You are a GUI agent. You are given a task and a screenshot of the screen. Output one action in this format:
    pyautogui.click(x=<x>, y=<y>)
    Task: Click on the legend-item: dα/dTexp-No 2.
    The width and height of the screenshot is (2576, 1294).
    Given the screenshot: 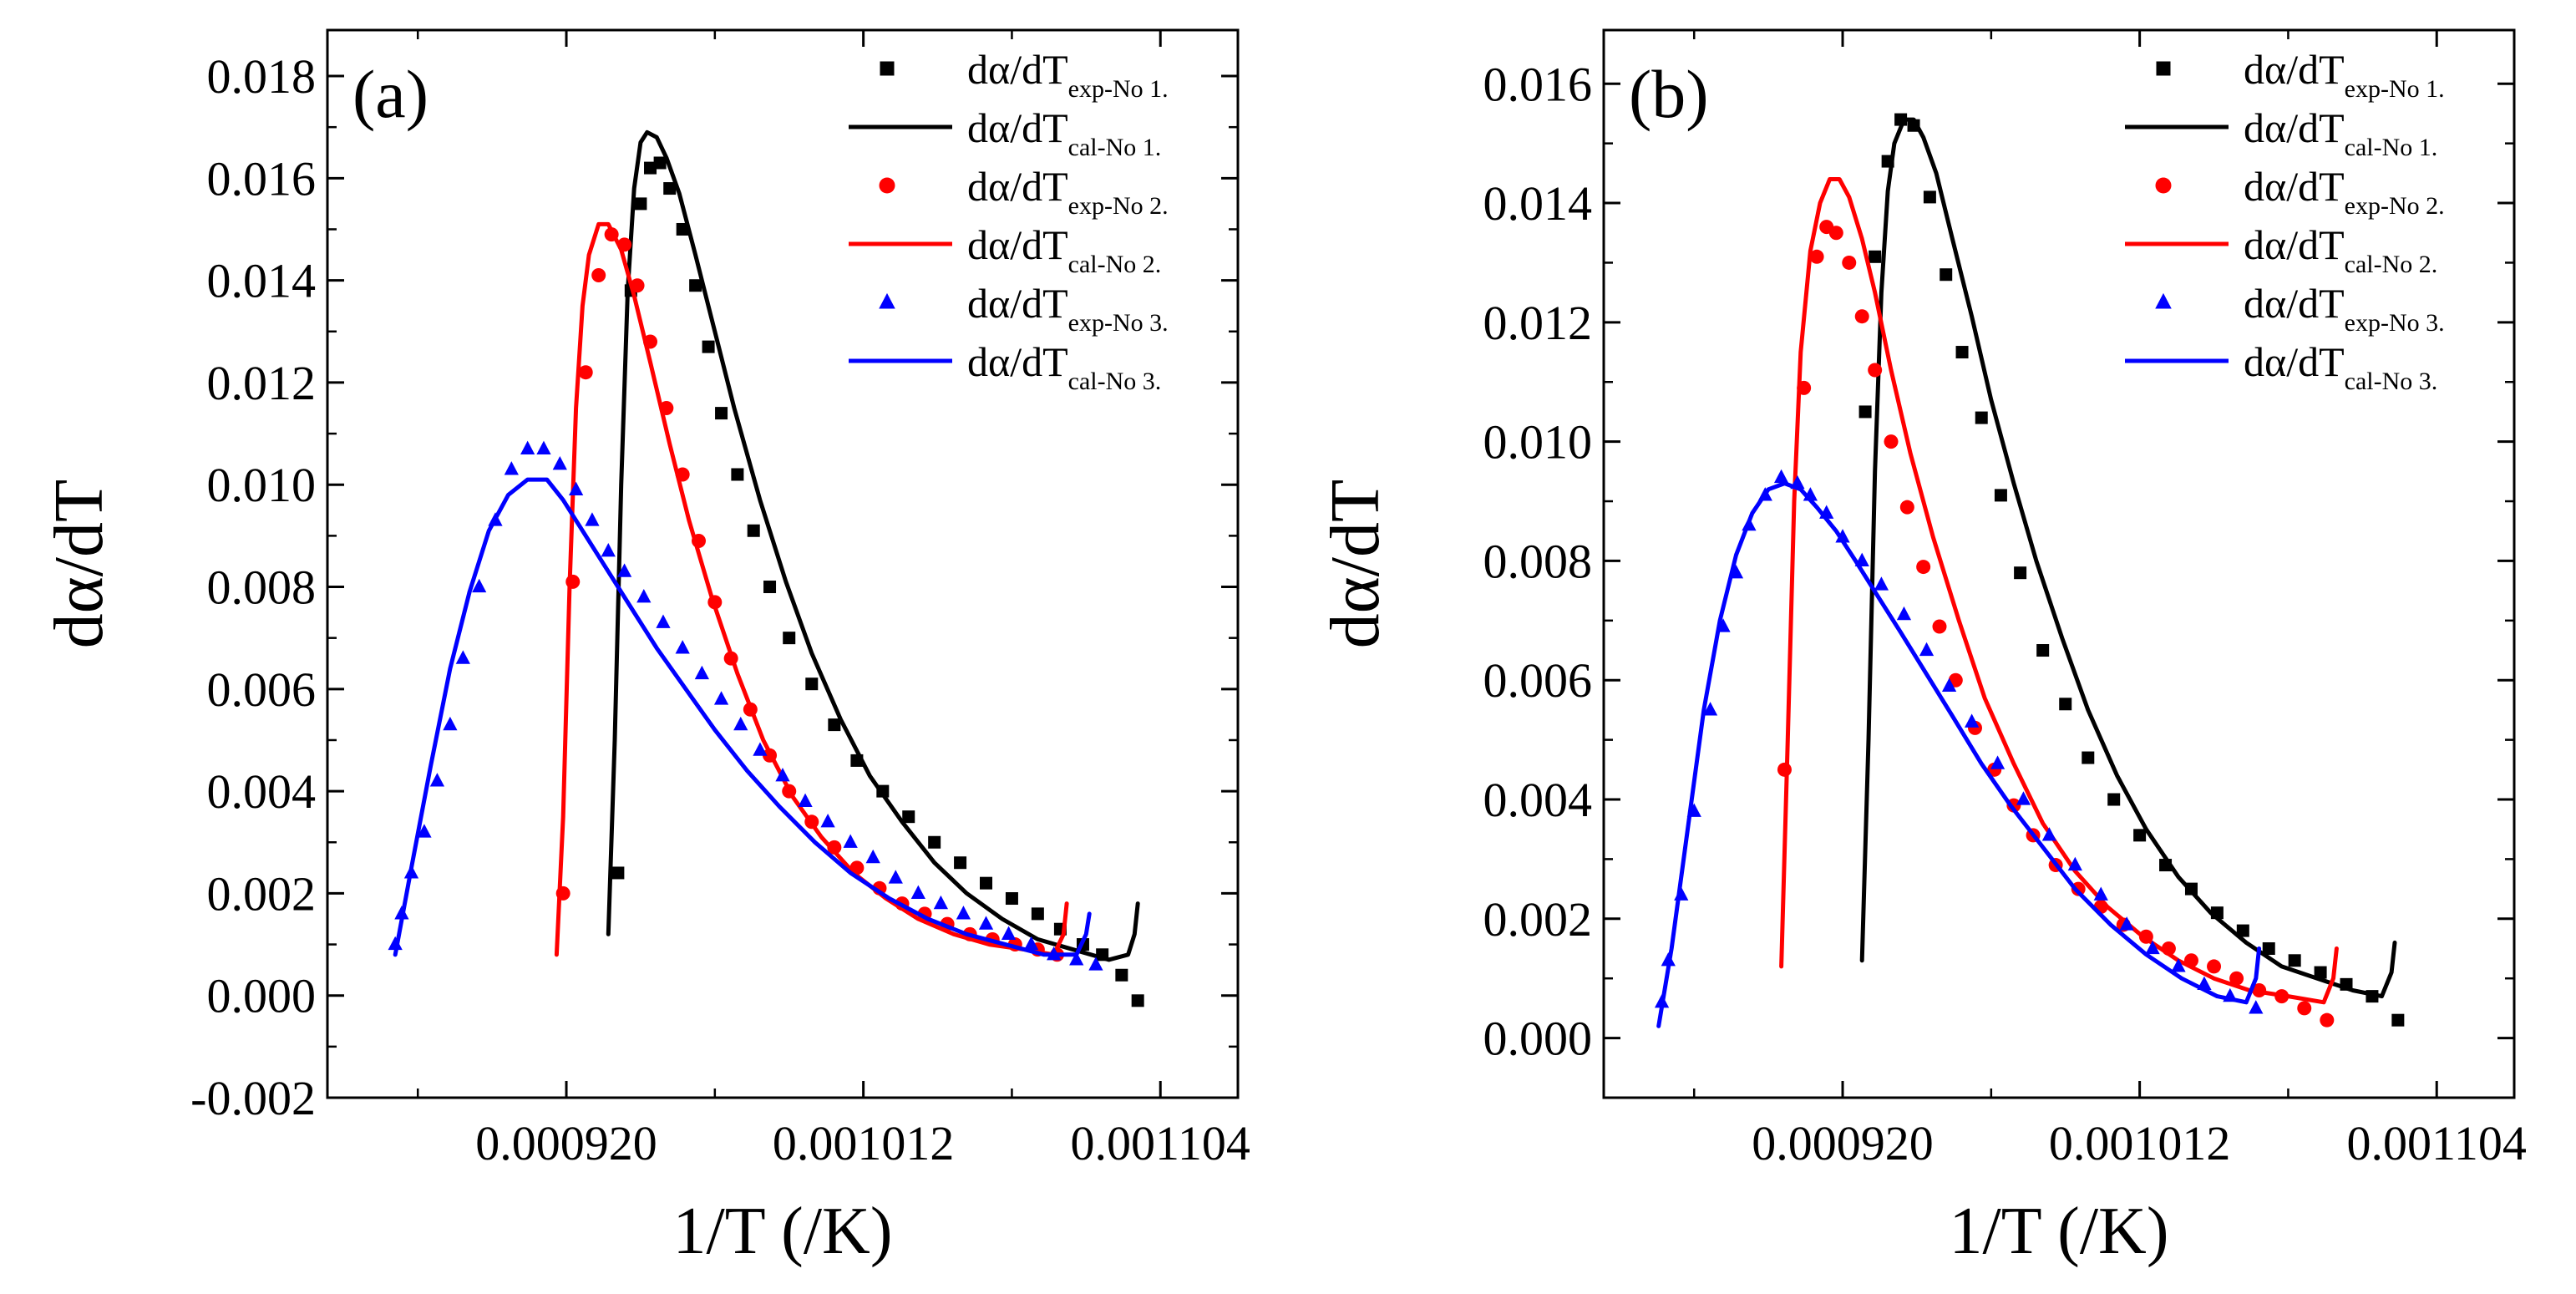 What is the action you would take?
    pyautogui.click(x=1024, y=191)
    